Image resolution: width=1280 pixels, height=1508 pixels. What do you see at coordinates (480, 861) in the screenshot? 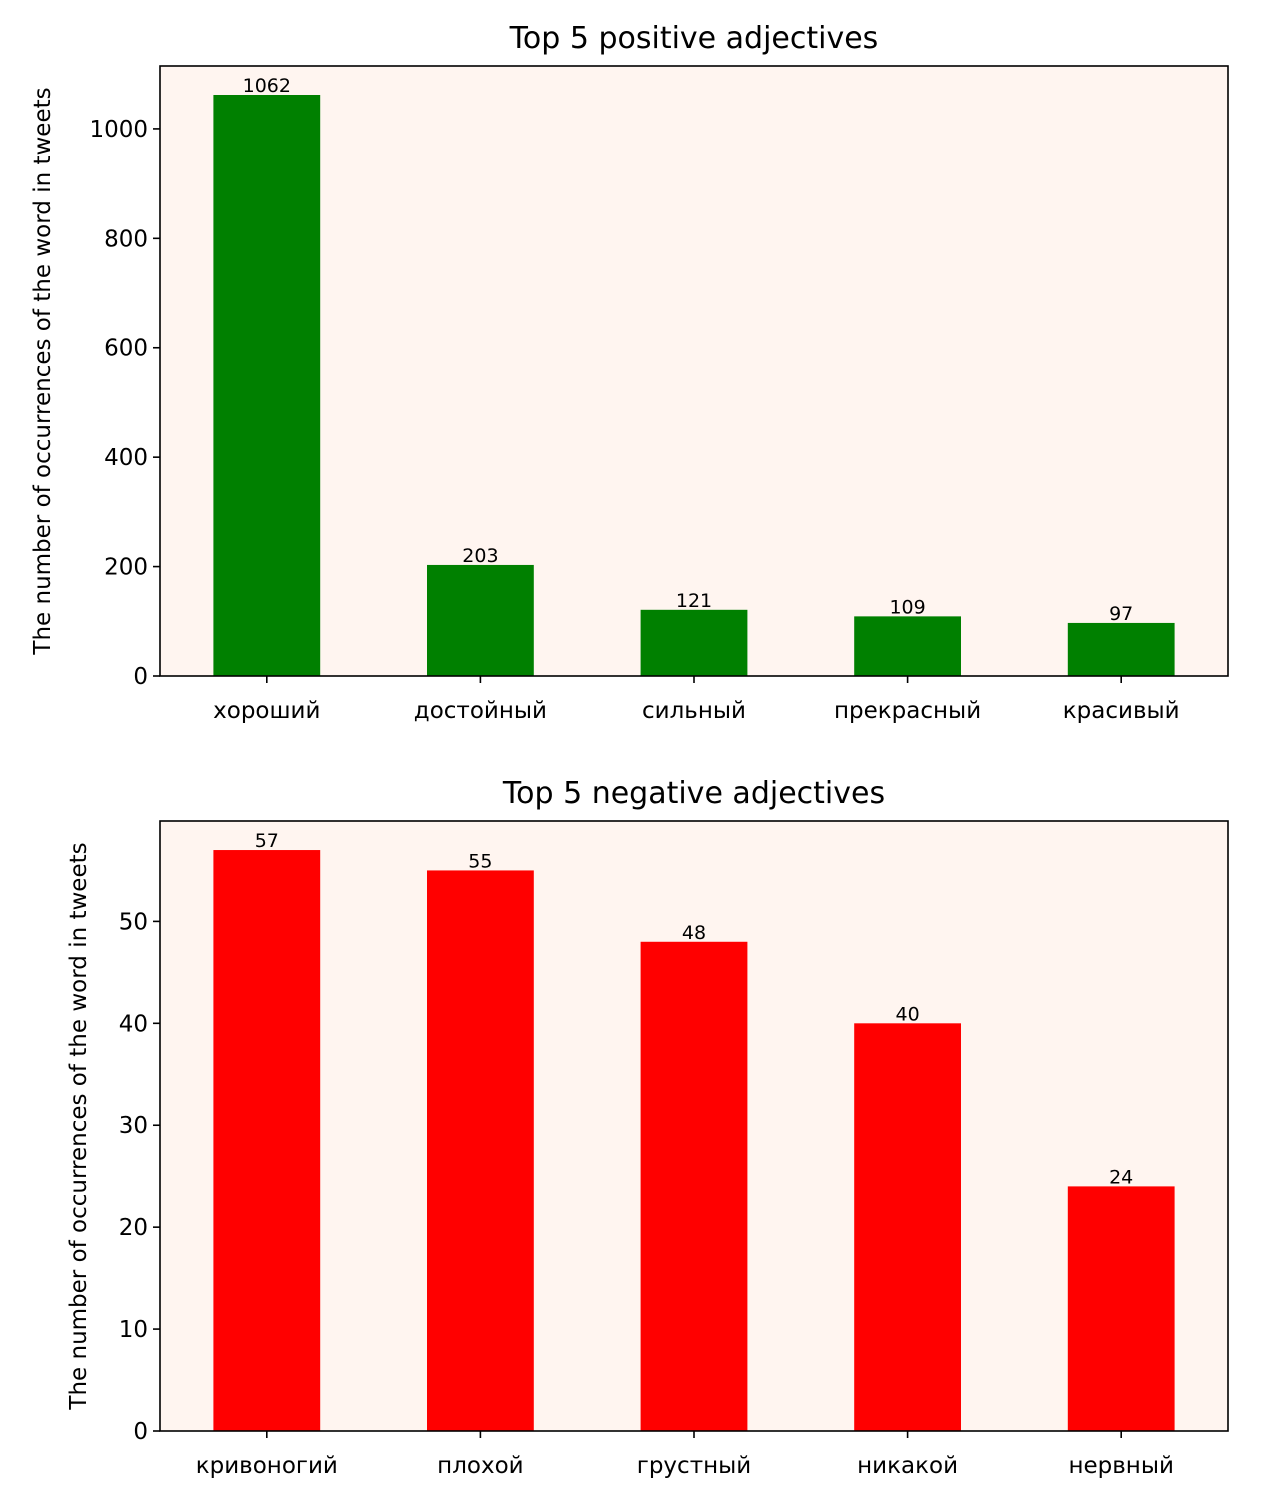
I see `data-label-negative-2: 55` at bounding box center [480, 861].